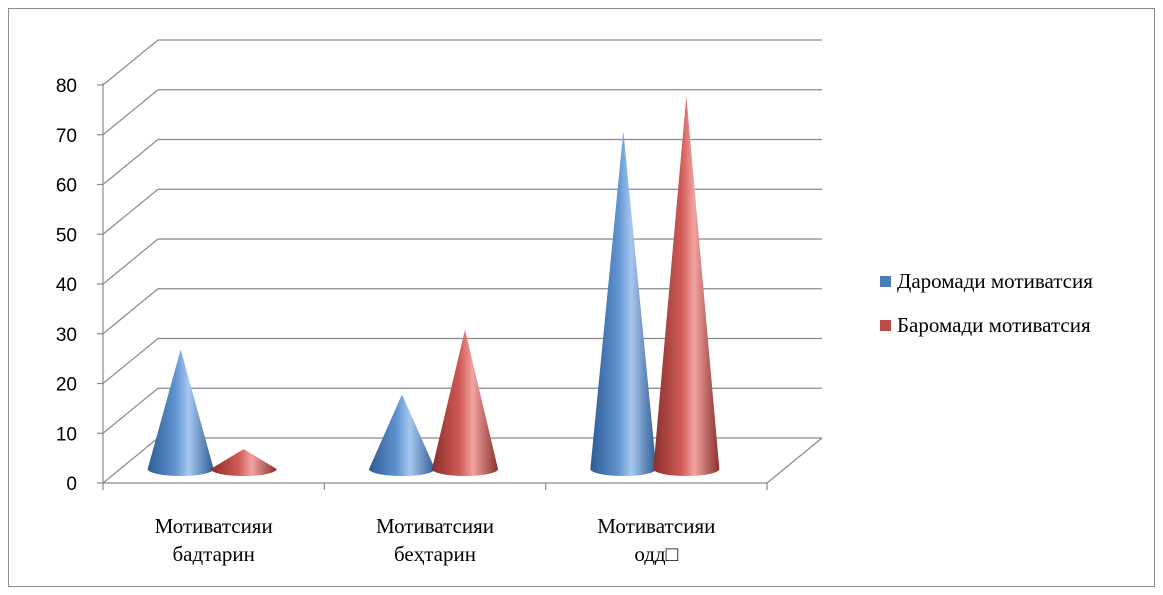  I want to click on y-tick-label: 80, so click(66, 86).